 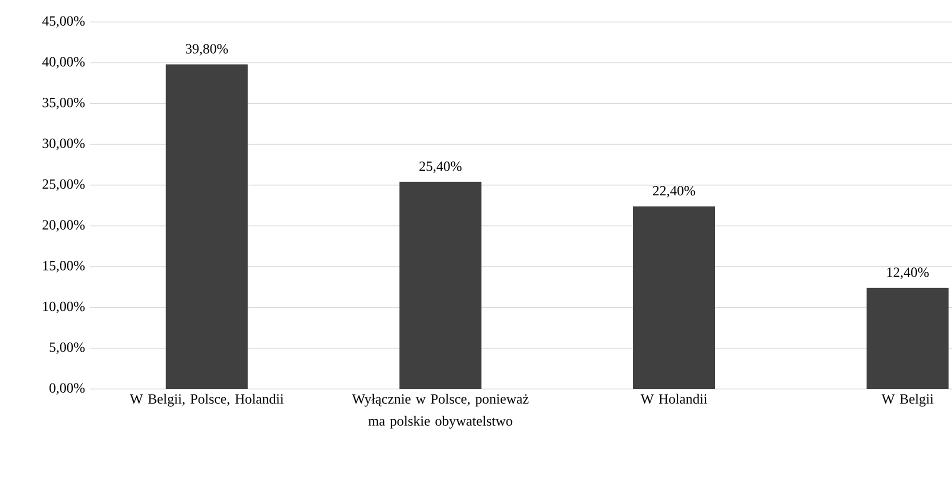 I want to click on y-tick-label: 45,00%, so click(x=63, y=22).